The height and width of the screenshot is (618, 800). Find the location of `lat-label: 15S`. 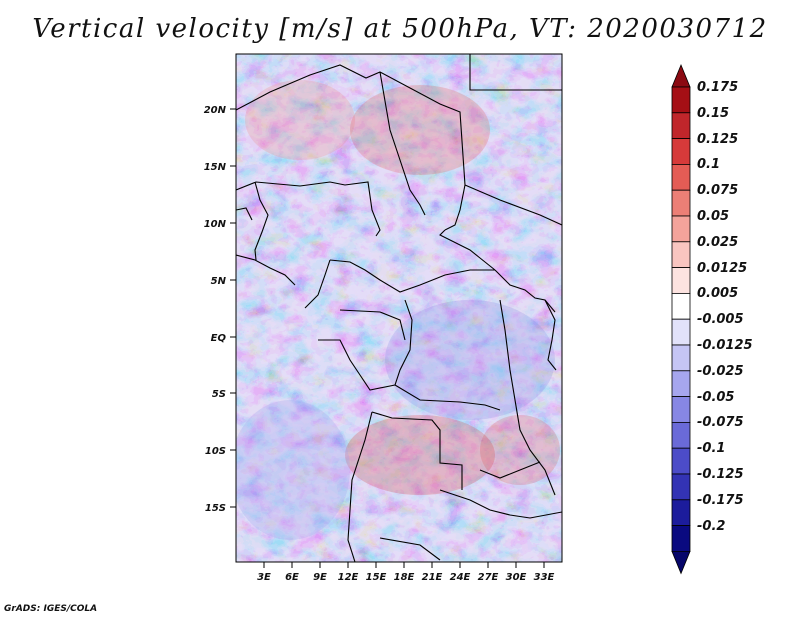

lat-label: 15S is located at coordinates (215, 508).